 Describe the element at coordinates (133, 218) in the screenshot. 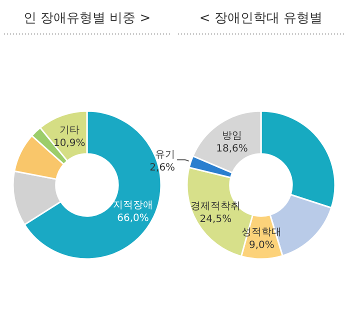

I see `data-label: 66,0%` at that location.